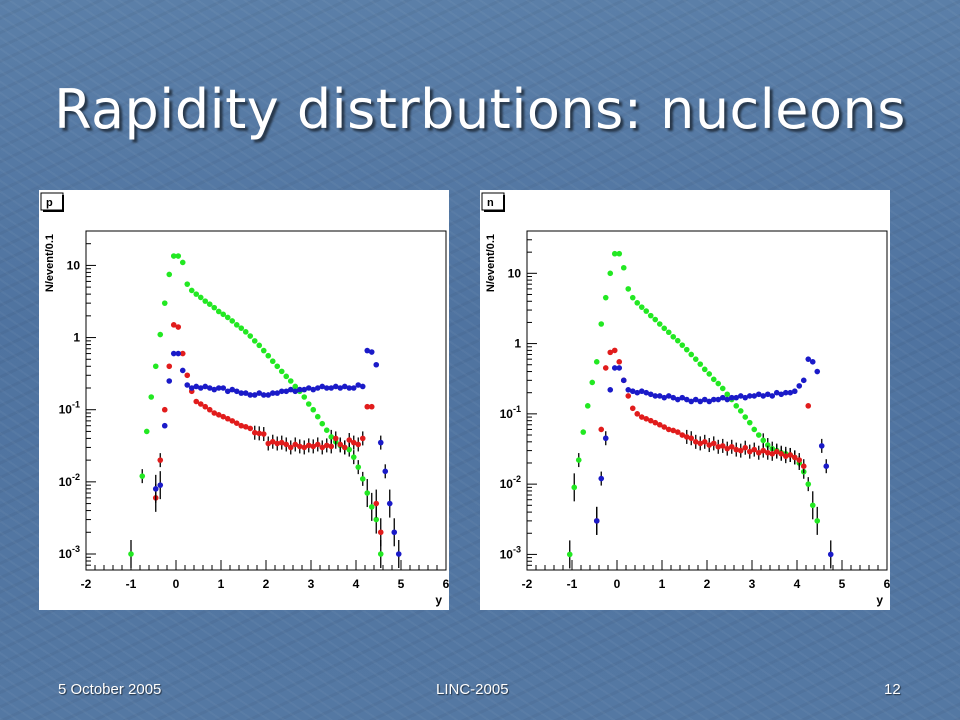 The width and height of the screenshot is (960, 720). What do you see at coordinates (617, 584) in the screenshot?
I see `x-tick-label: 0` at bounding box center [617, 584].